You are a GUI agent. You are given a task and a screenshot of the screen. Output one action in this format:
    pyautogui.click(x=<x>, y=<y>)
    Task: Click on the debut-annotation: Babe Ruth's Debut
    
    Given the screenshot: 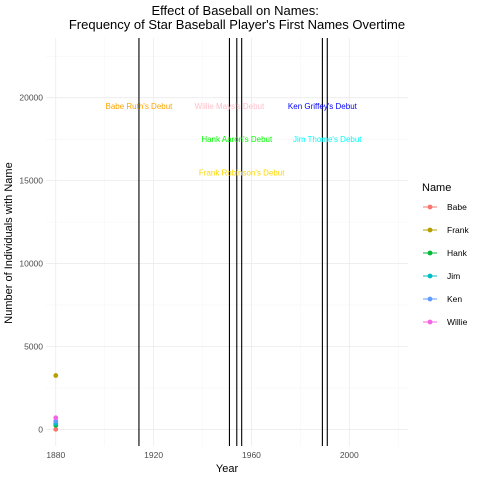 What is the action you would take?
    pyautogui.click(x=139, y=106)
    